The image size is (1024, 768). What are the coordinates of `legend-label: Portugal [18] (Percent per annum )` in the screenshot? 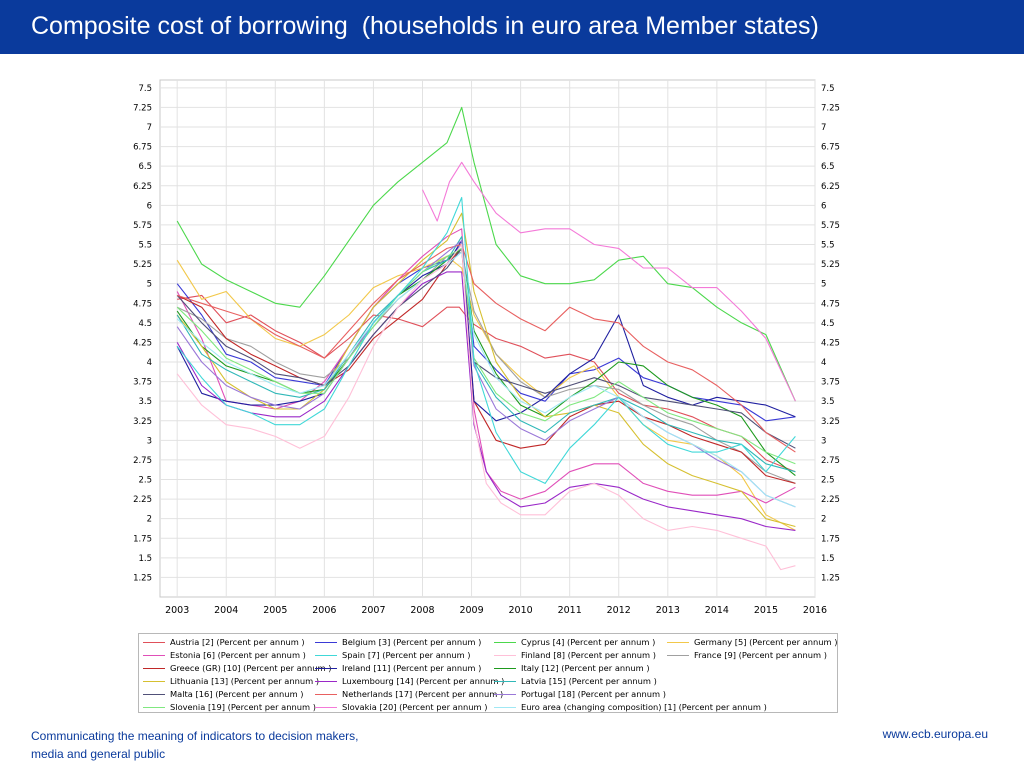 It's located at (593, 694).